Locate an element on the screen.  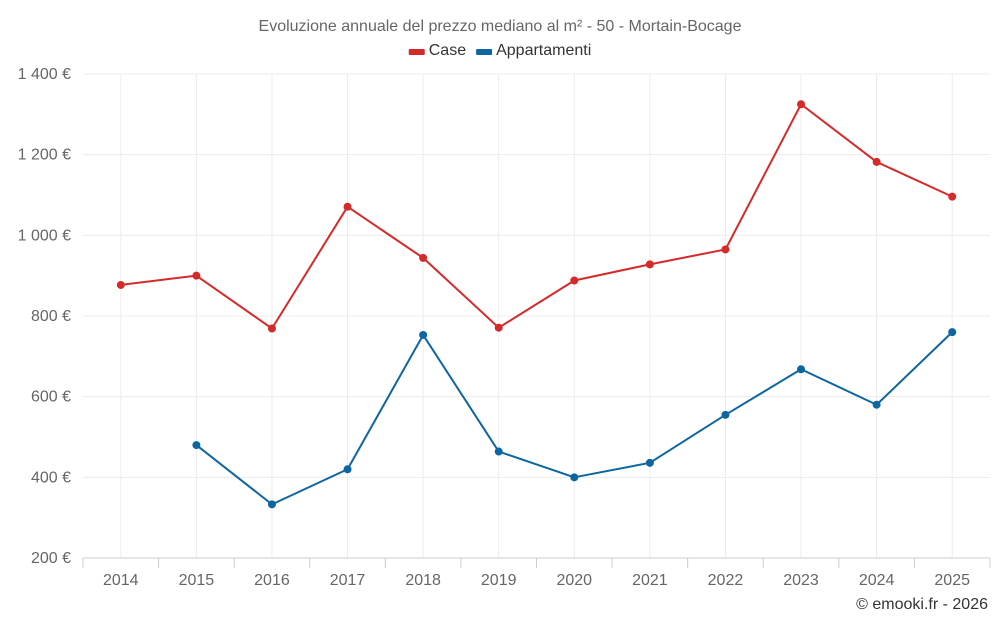
x-tick-label: 2024 is located at coordinates (877, 580).